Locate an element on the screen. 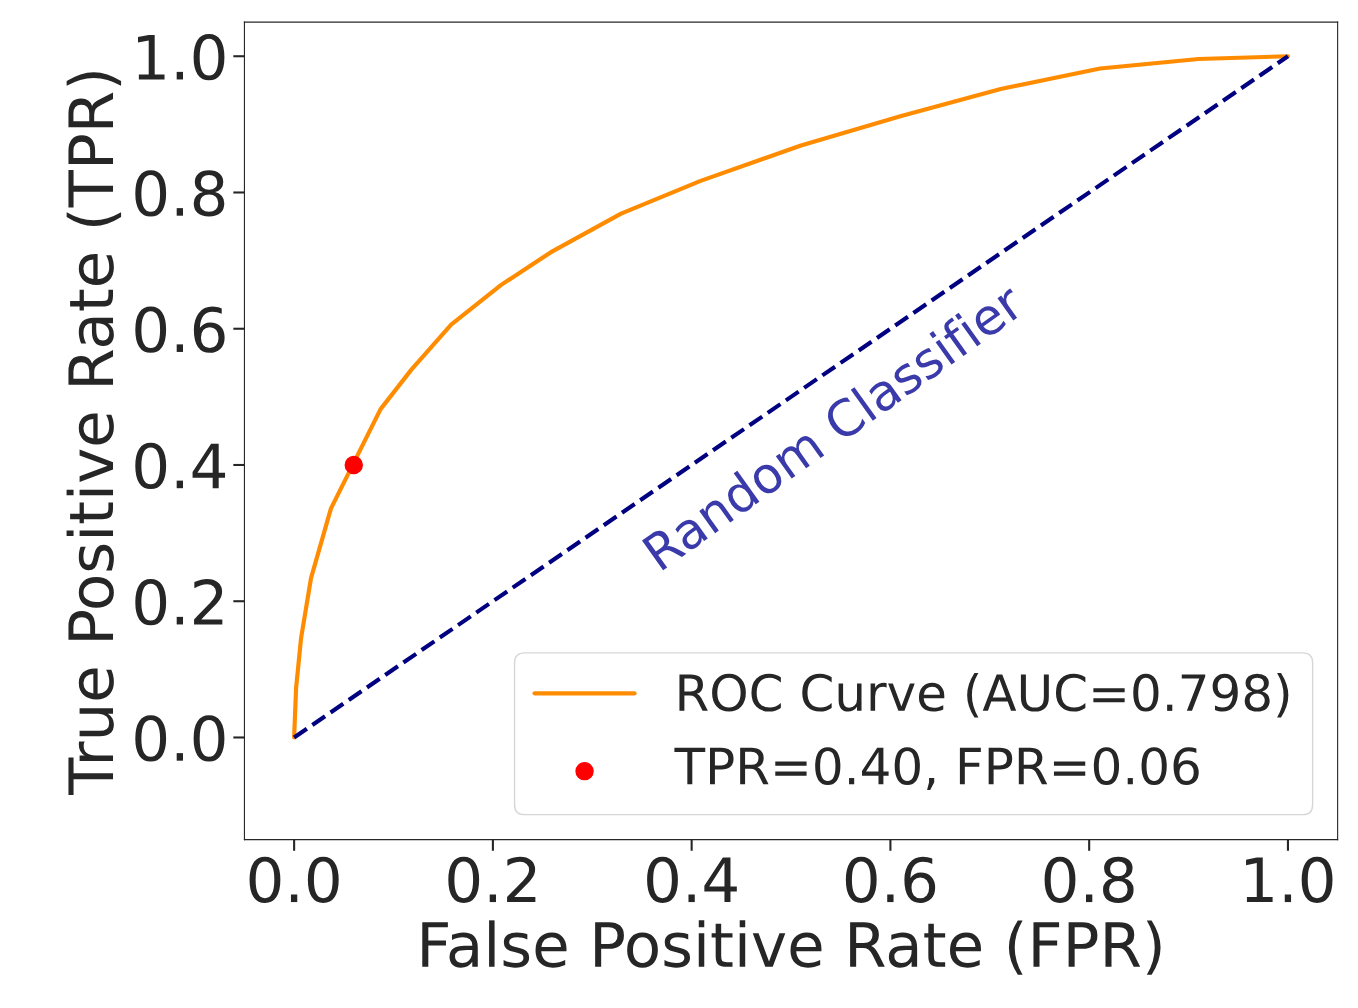  x-tick-label: 0.6 is located at coordinates (890, 879).